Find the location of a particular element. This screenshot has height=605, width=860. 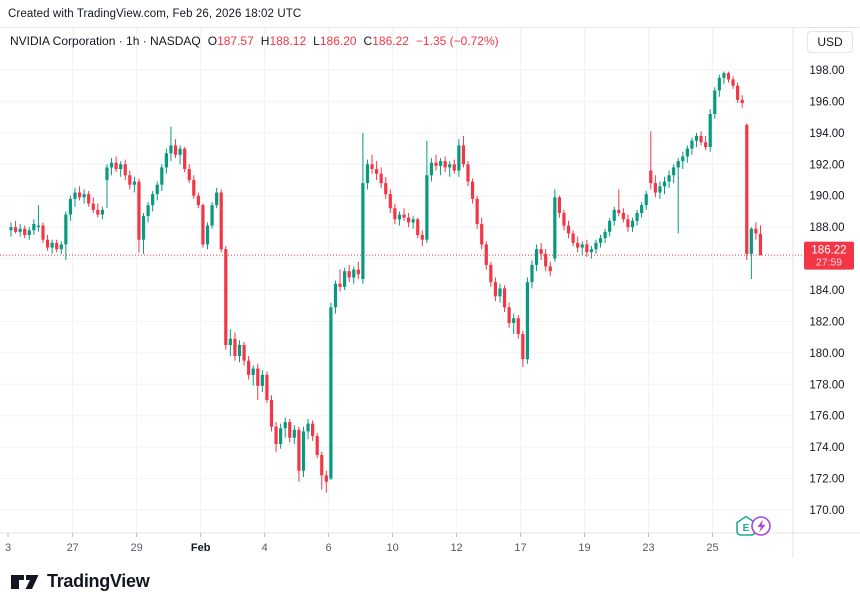

change-value: −1.35 (−0.72%) is located at coordinates (457, 41).